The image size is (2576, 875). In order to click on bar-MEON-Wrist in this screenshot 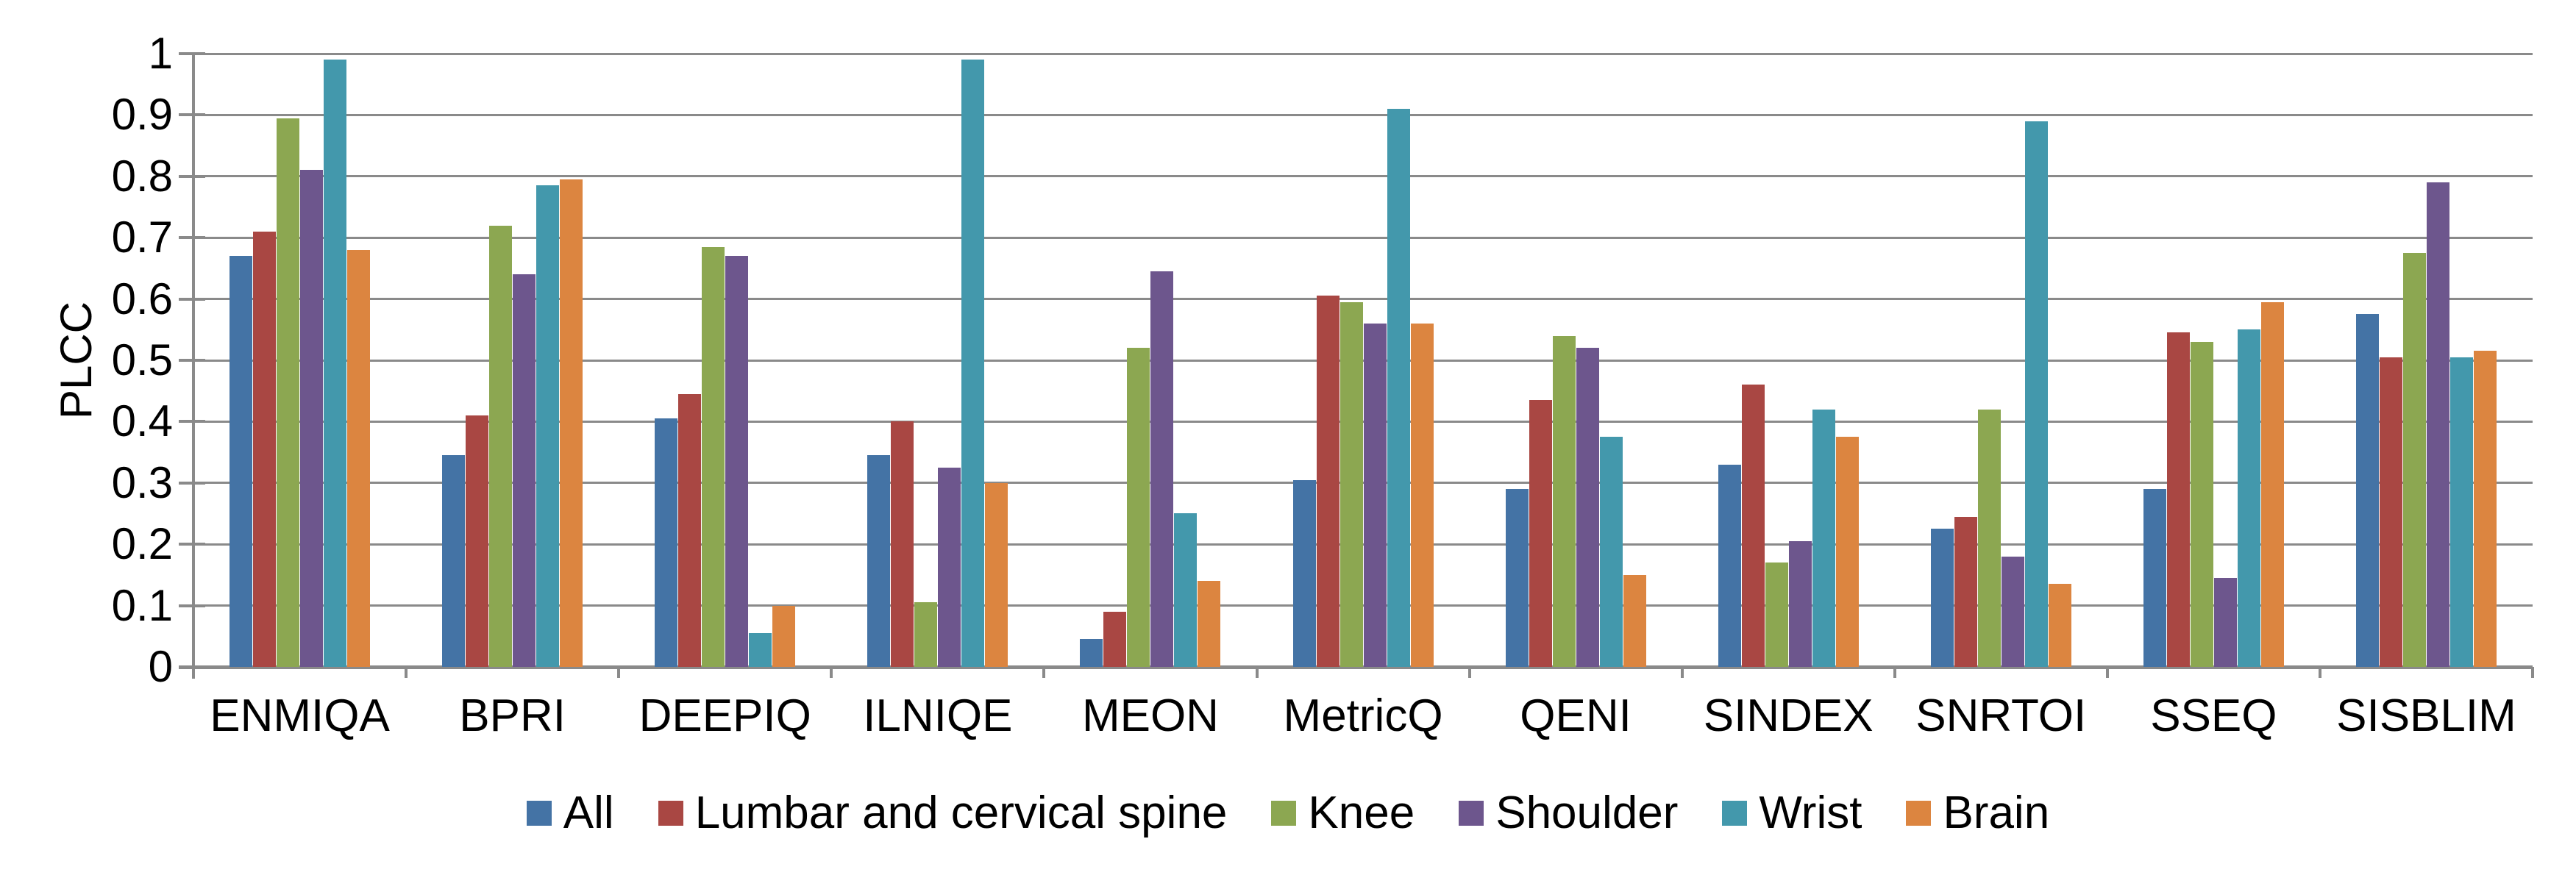, I will do `click(1186, 590)`.